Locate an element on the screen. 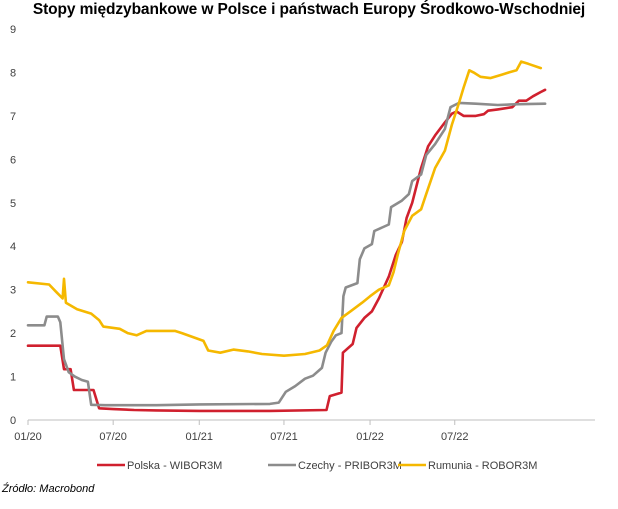 The width and height of the screenshot is (618, 509). legend-item: Polska - WIBOR3M is located at coordinates (159, 466).